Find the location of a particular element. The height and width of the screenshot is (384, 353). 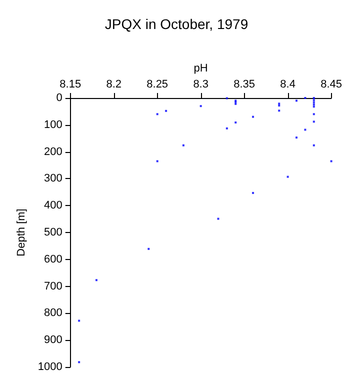

x-tick-label: 8.15 is located at coordinates (71, 84).